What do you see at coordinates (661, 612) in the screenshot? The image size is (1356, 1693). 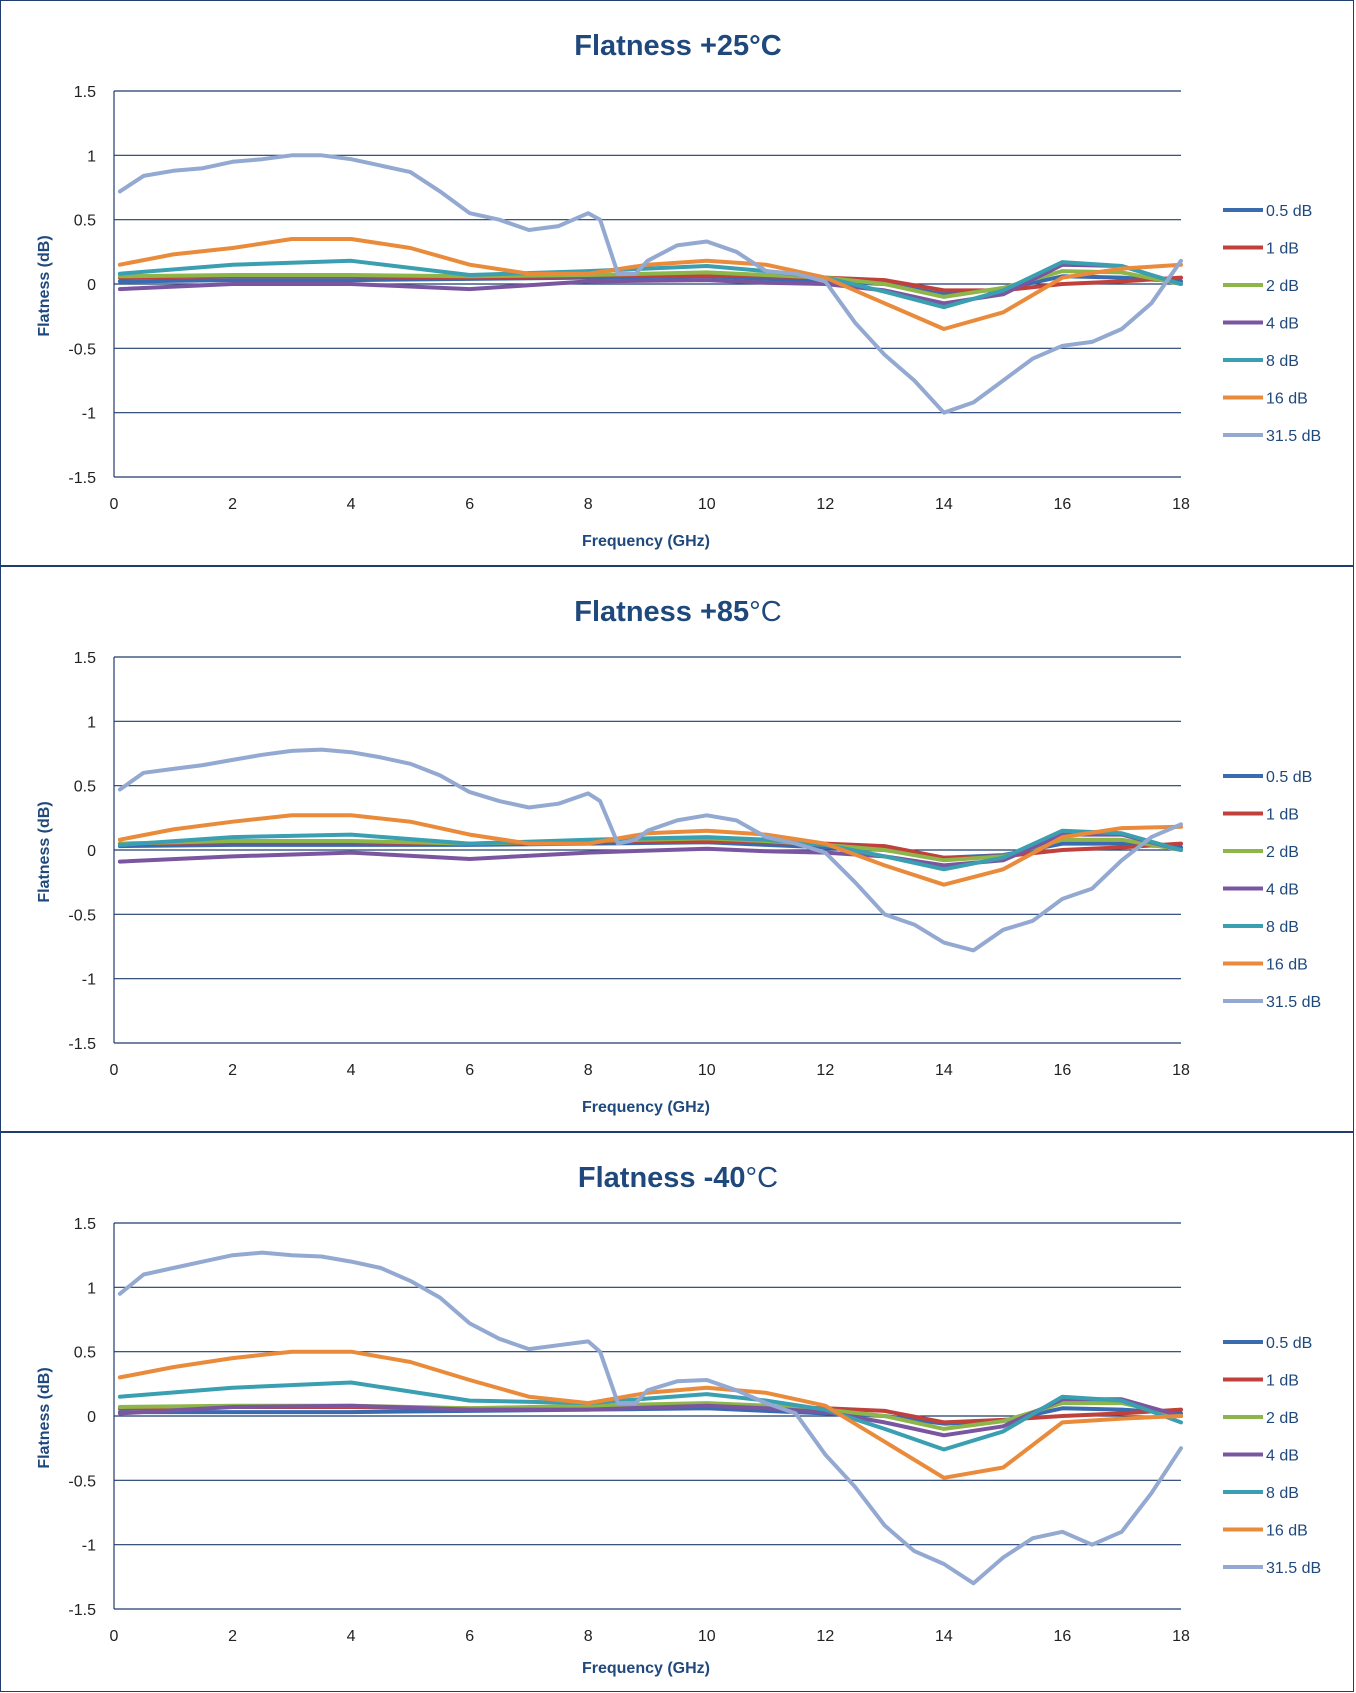 I see `chart-title-text: Flatness +85` at bounding box center [661, 612].